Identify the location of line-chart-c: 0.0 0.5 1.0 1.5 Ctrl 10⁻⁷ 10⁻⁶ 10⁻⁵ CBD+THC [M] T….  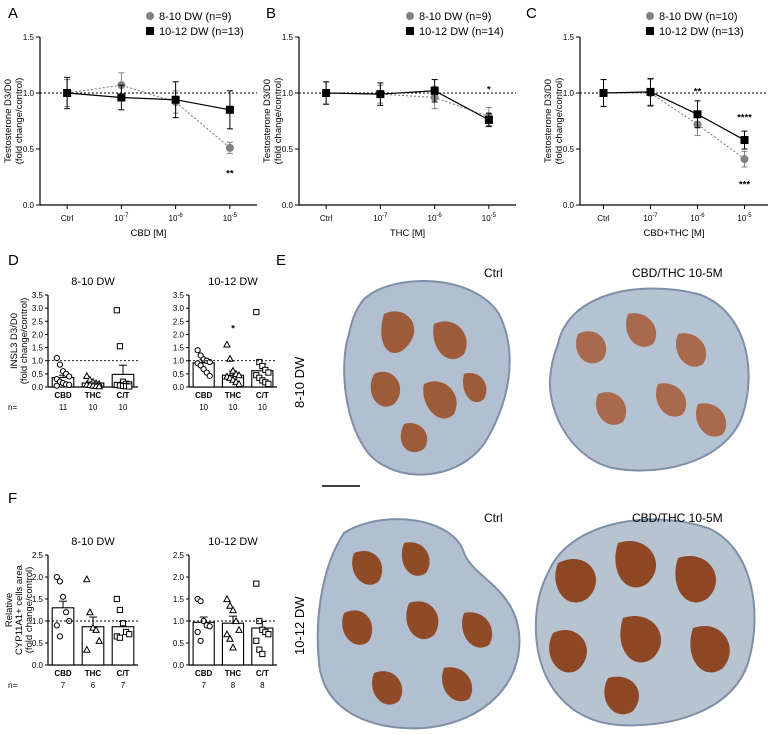
(655, 125).